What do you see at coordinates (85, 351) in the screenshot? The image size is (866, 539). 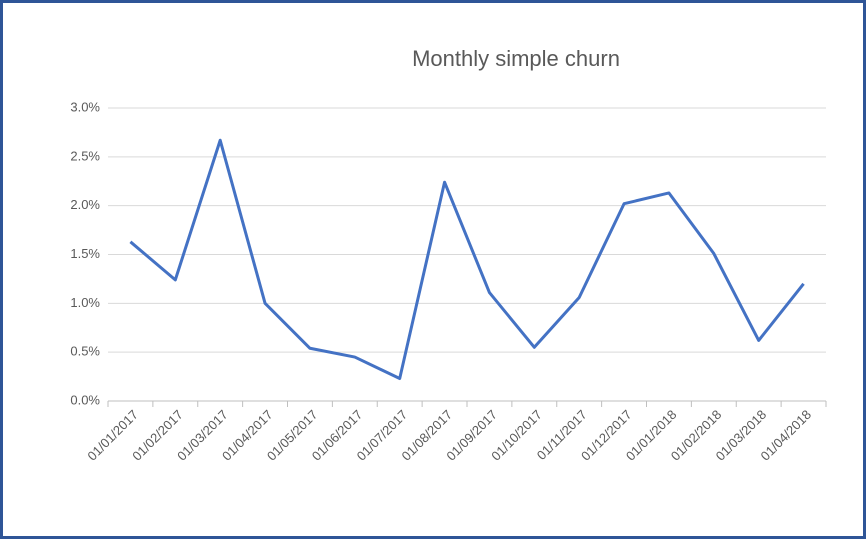 I see `y-tick-label: 0.5%` at bounding box center [85, 351].